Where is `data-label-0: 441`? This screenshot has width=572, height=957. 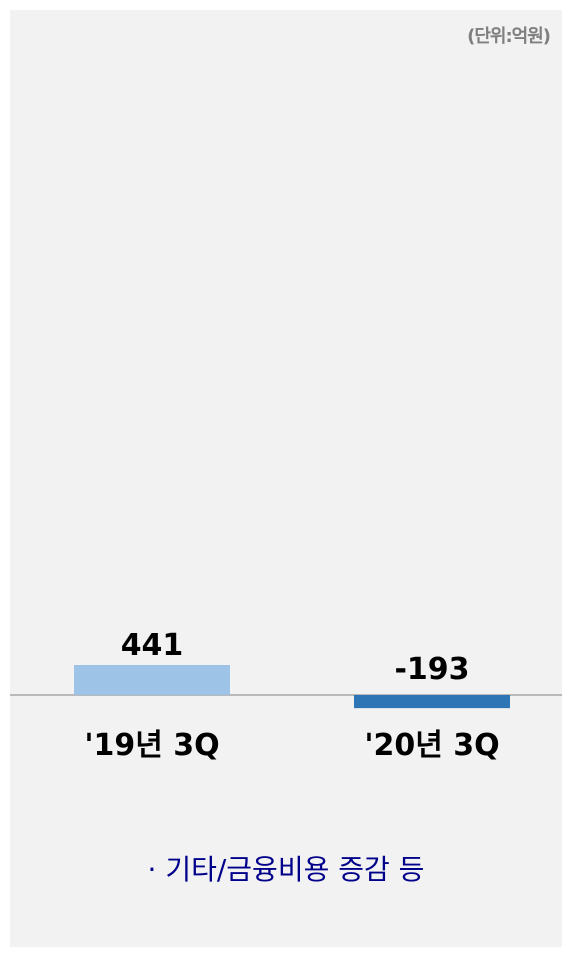
data-label-0: 441 is located at coordinates (152, 645).